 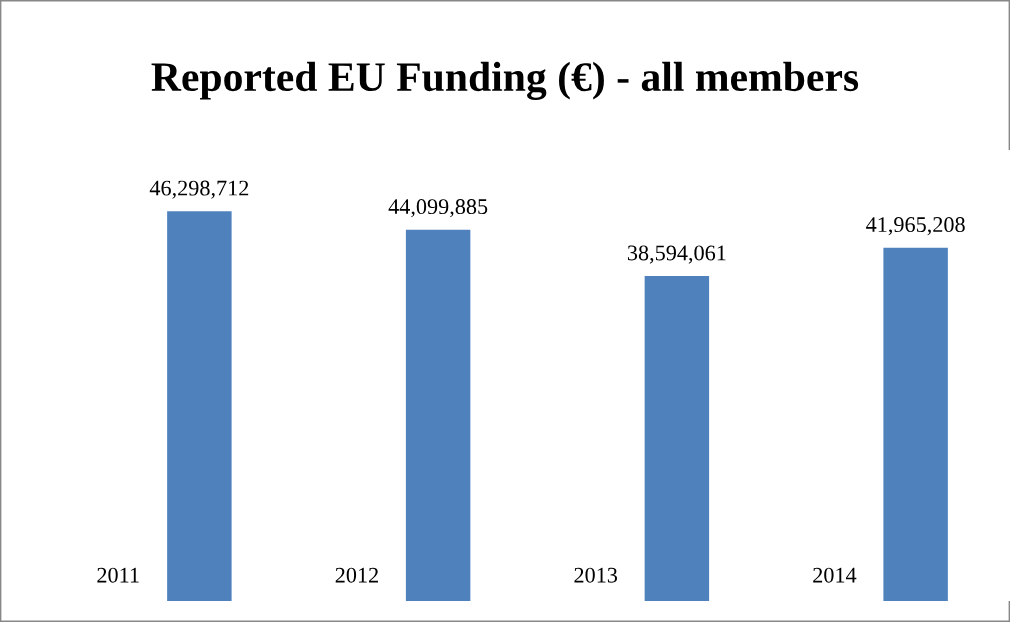 What do you see at coordinates (438, 208) in the screenshot?
I see `data-label: 44,099,885` at bounding box center [438, 208].